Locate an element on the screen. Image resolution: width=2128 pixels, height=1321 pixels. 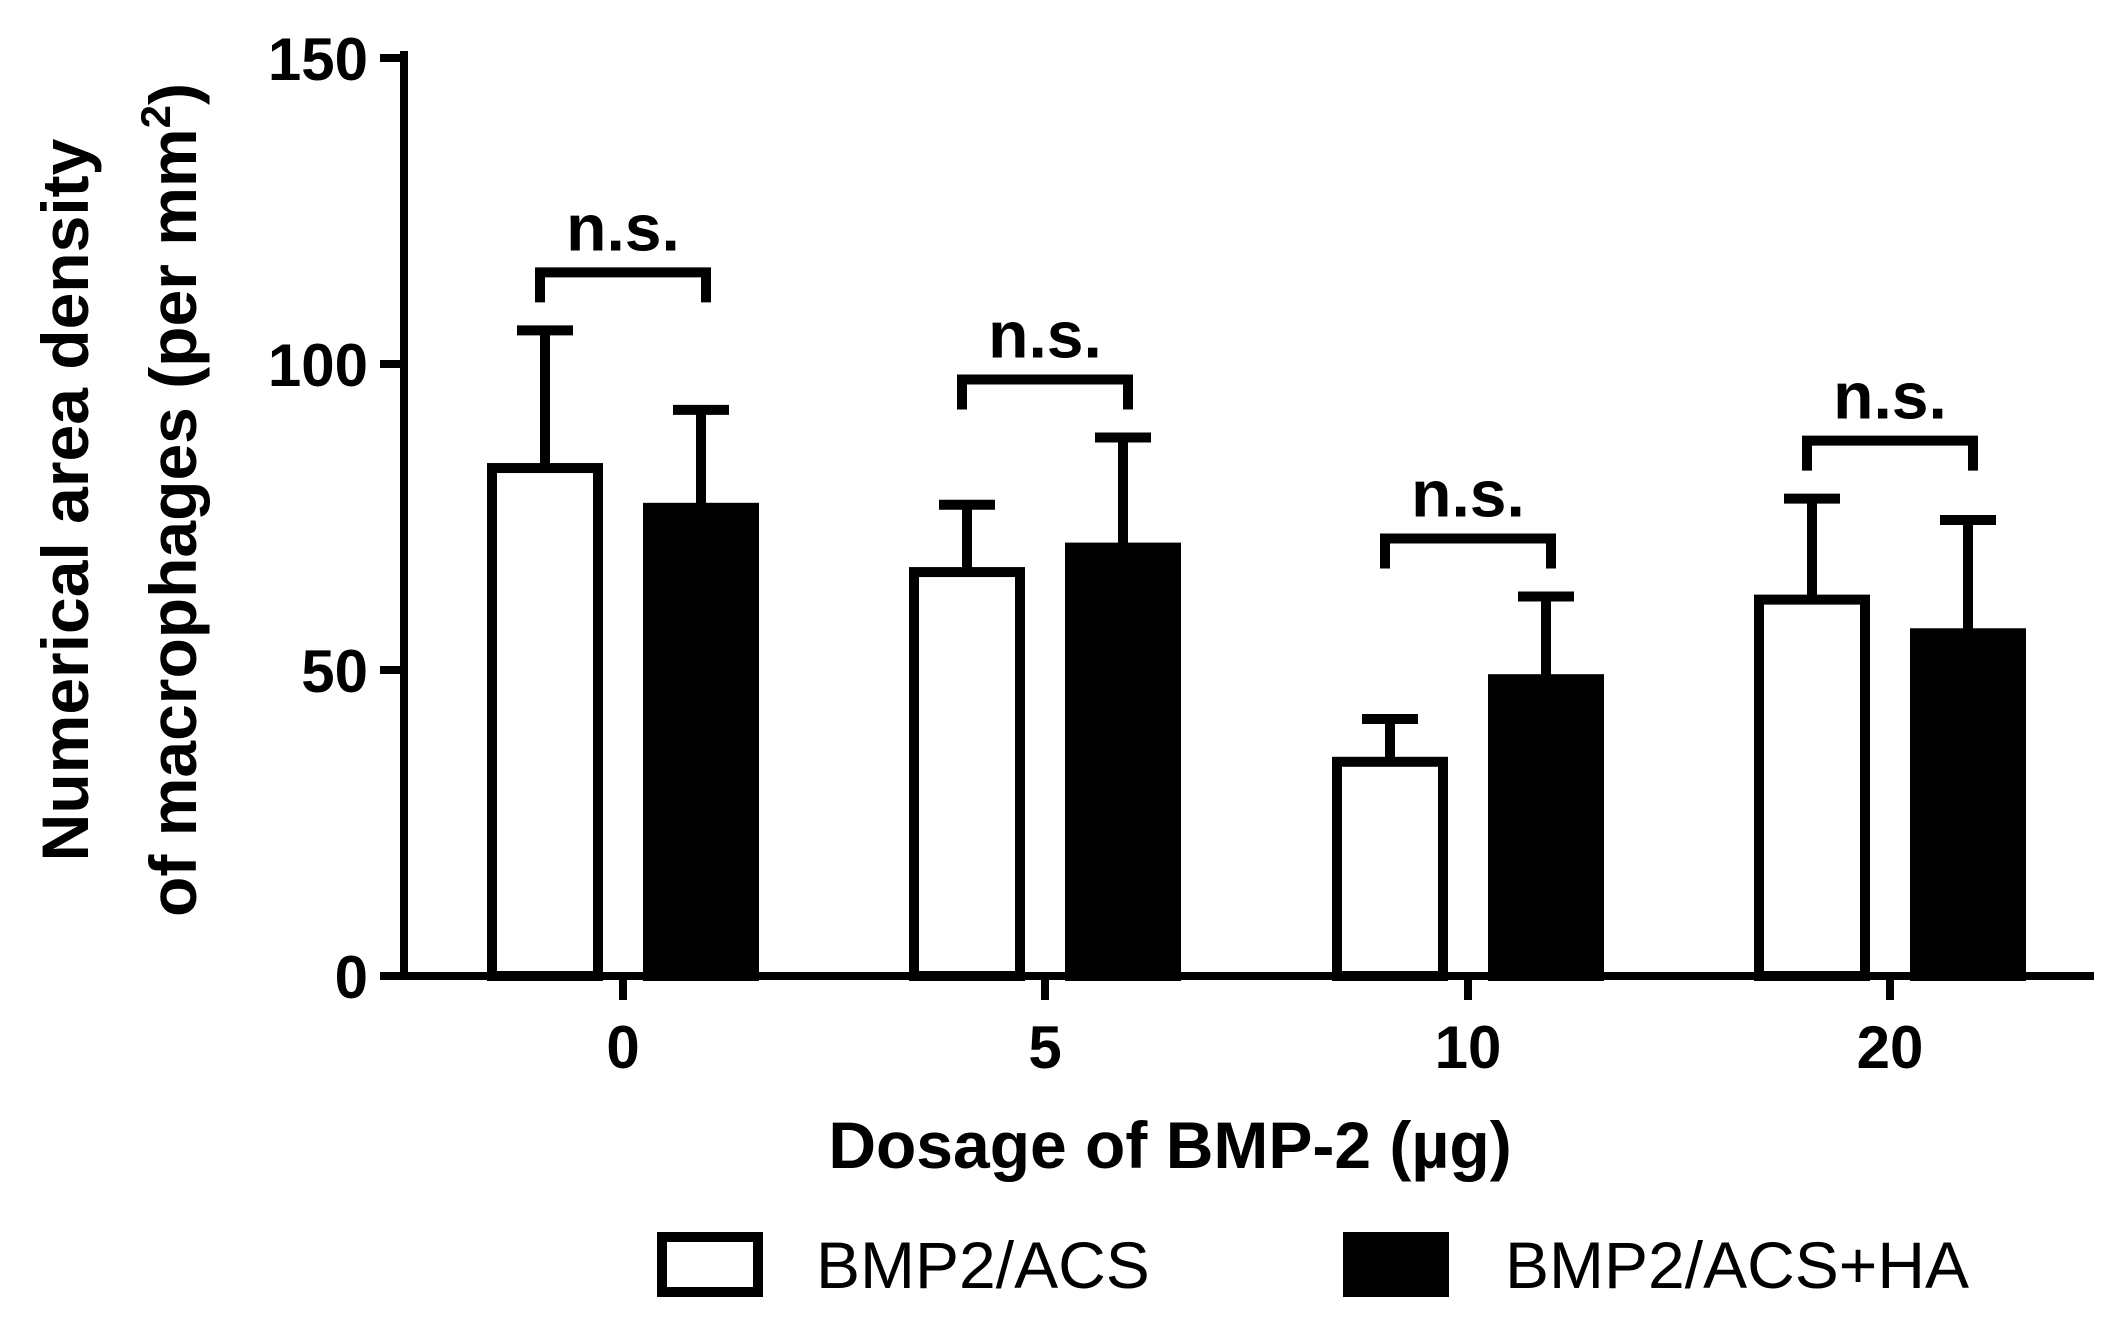
legend-label-series-2: BMP2/ACS+HA is located at coordinates (1737, 1265).